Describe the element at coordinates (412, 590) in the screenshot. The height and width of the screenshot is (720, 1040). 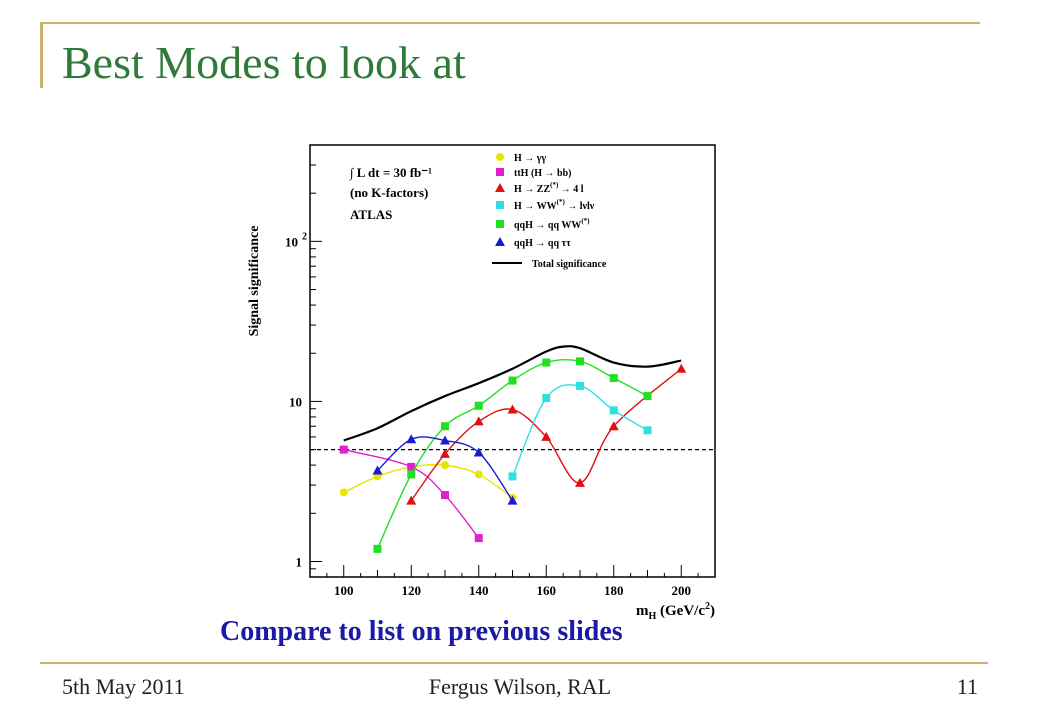
I see `x-tick-label: 120` at that location.